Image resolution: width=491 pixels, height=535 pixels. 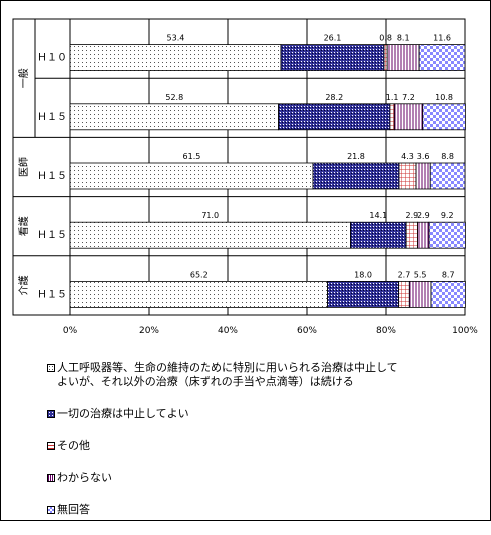 What do you see at coordinates (442, 38) in the screenshot?
I see `data-label: 11.6` at bounding box center [442, 38].